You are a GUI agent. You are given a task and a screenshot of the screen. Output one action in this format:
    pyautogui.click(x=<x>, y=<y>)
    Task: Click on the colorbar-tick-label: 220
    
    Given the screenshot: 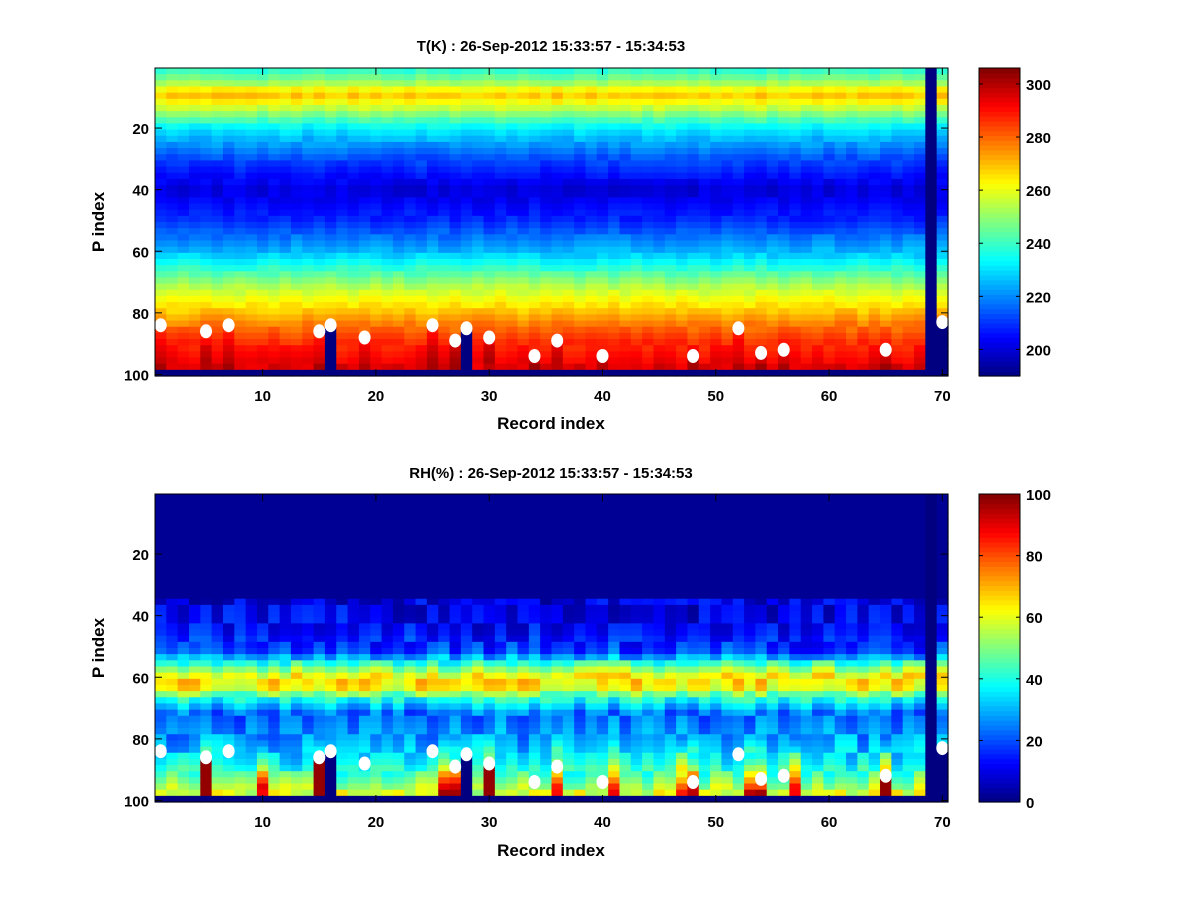 What is the action you would take?
    pyautogui.click(x=1038, y=297)
    